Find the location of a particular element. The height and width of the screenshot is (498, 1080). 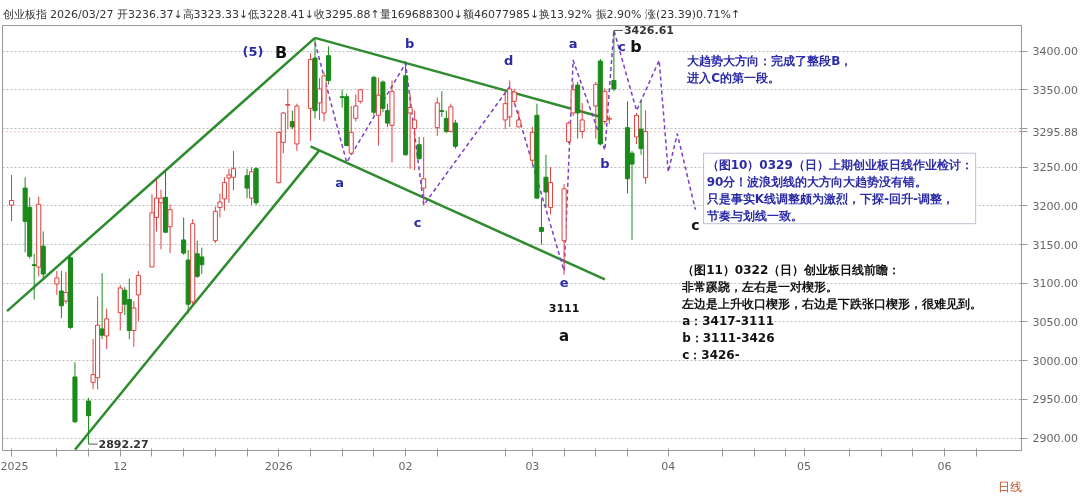

x-tick-label: 05 is located at coordinates (804, 466).